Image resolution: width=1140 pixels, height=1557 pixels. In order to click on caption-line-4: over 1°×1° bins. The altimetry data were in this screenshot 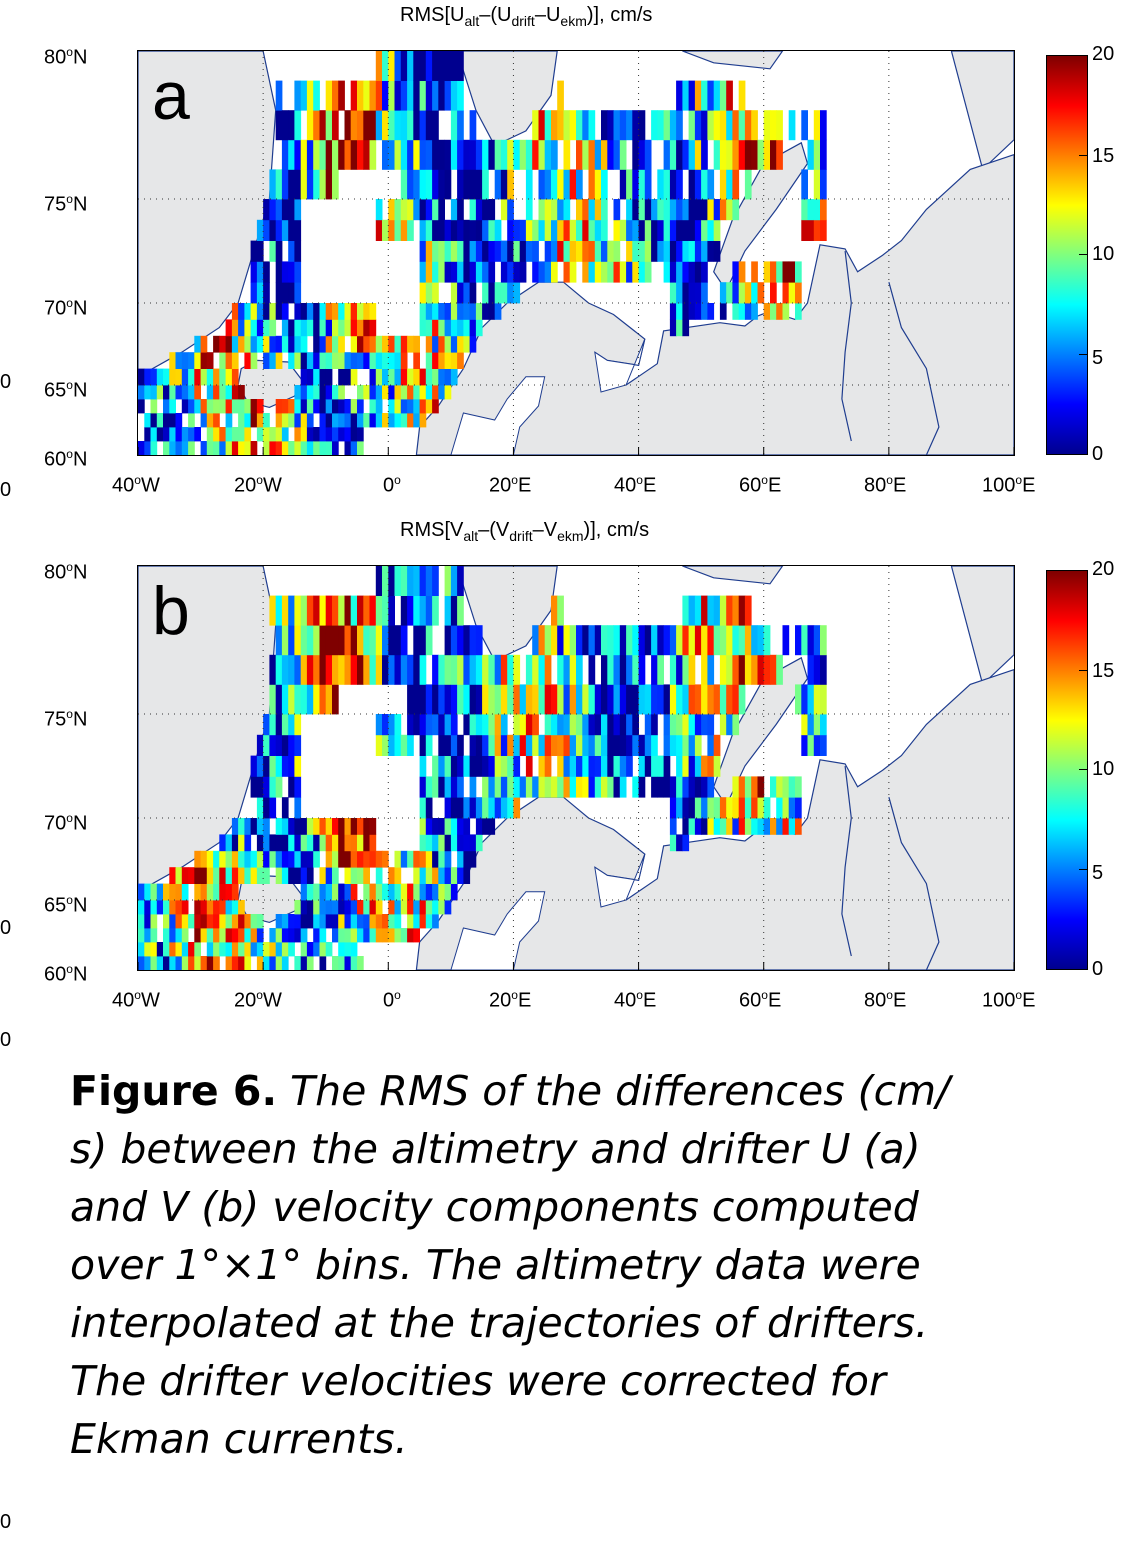, I will do `click(495, 1265)`.